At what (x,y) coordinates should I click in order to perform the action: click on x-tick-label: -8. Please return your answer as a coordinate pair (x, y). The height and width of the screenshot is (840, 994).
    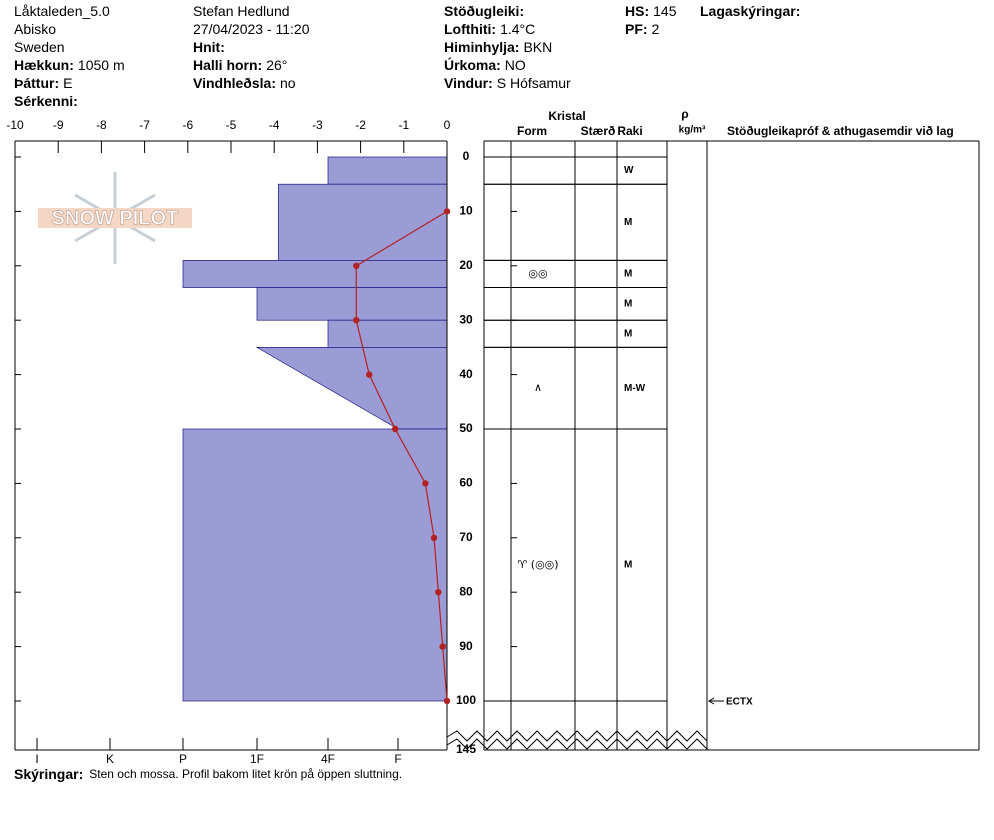
    Looking at the image, I should click on (101, 125).